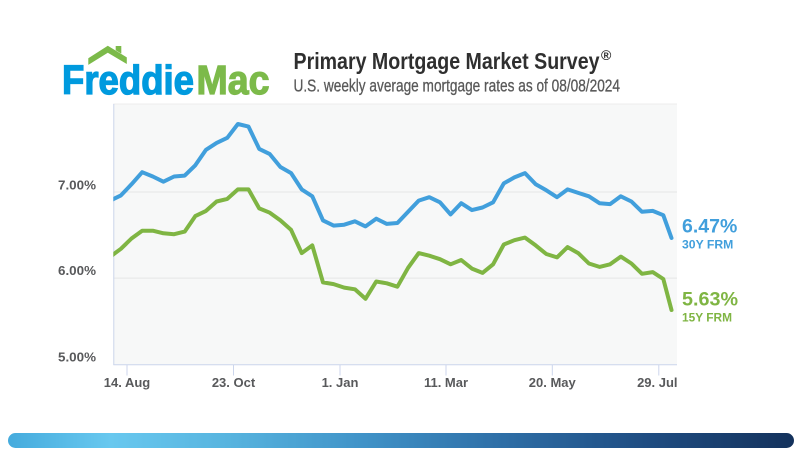  I want to click on svg-text: 23. Oct, so click(234, 382).